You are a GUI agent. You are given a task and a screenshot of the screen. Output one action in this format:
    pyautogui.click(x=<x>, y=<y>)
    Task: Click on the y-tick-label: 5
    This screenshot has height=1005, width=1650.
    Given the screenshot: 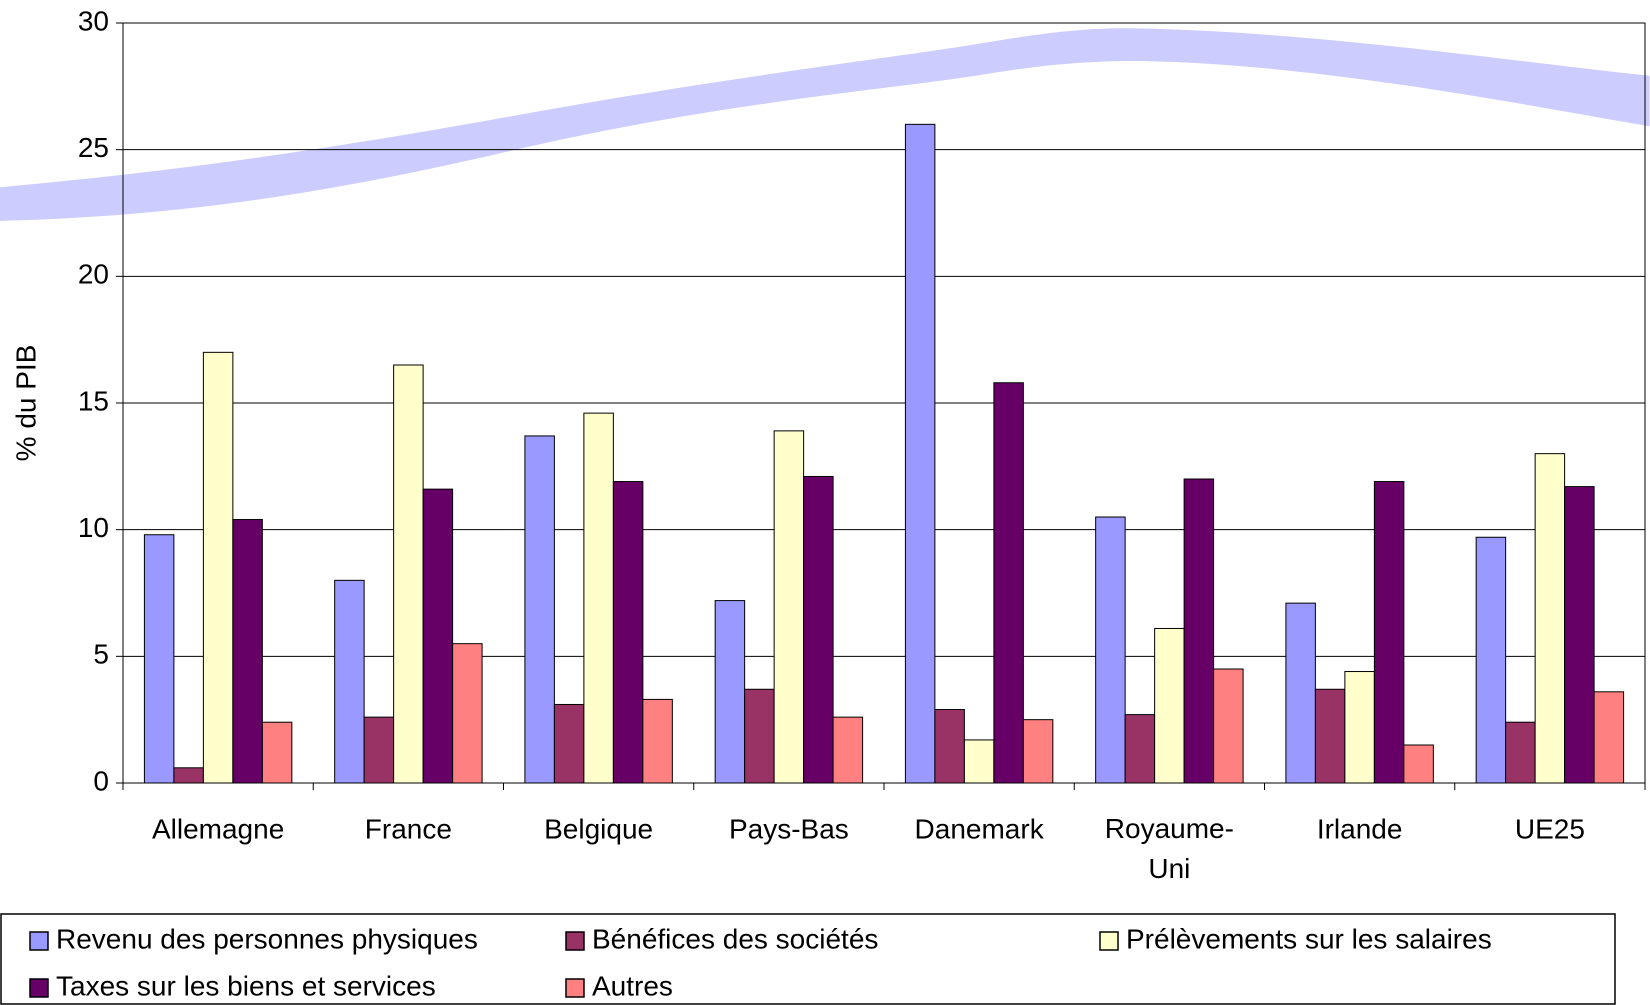 What is the action you would take?
    pyautogui.click(x=101, y=654)
    